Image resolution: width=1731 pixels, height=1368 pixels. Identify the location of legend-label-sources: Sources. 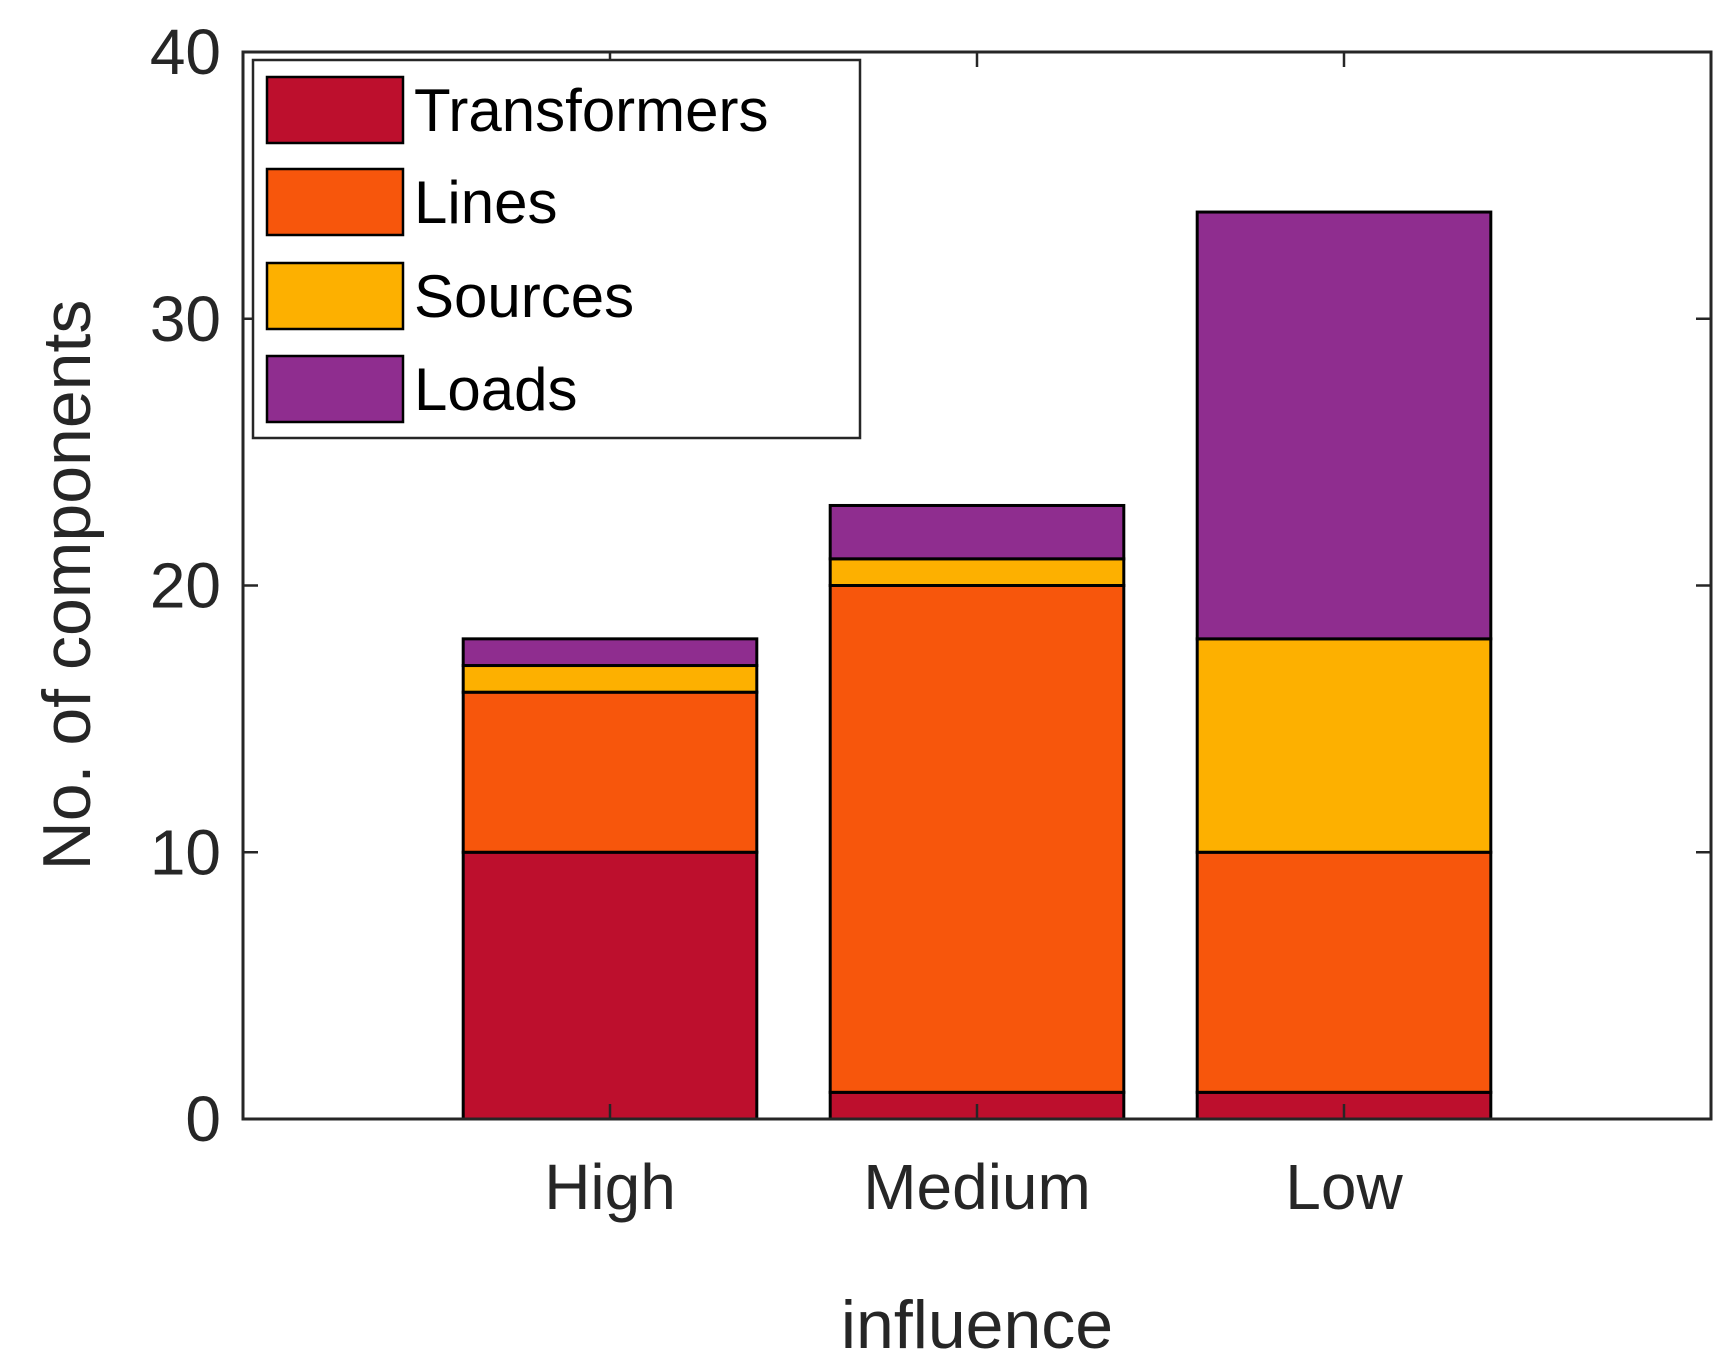
(524, 296).